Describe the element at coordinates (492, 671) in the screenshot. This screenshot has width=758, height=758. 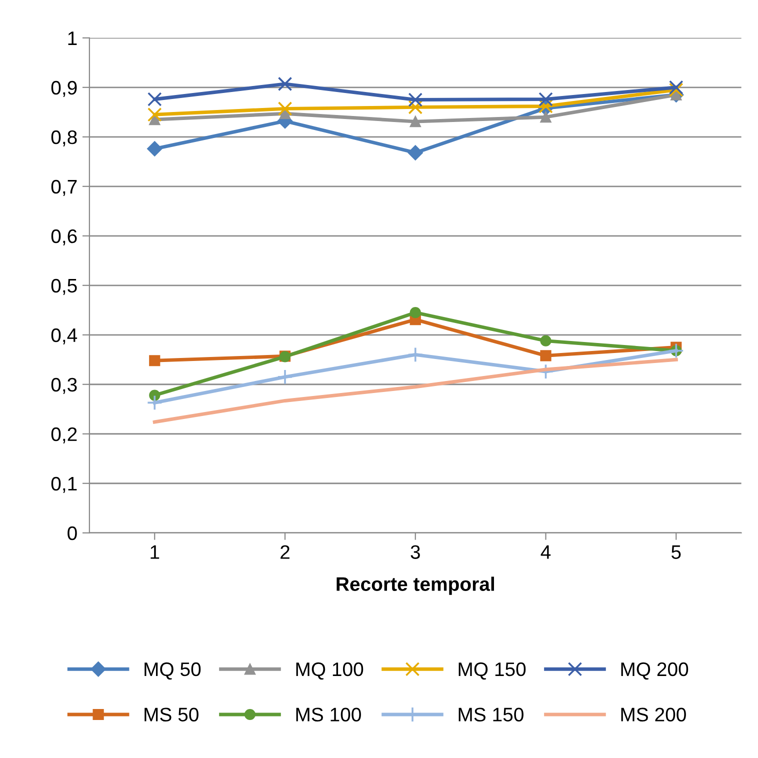
I see `legend-label: MQ 150` at that location.